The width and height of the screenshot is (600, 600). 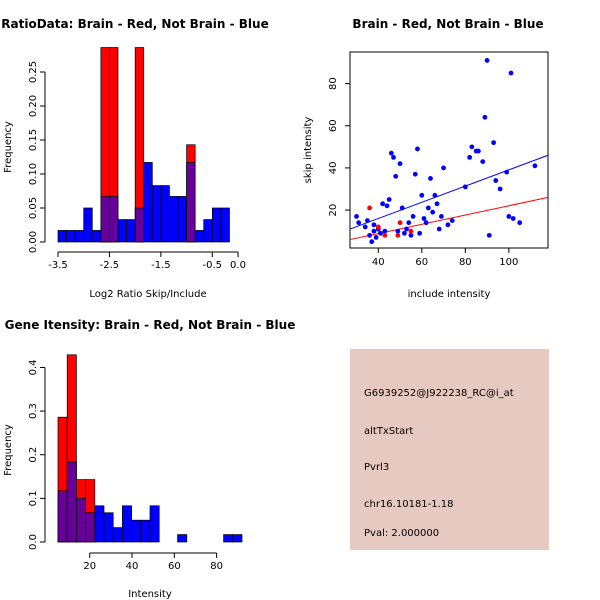 What do you see at coordinates (143, 145) in the screenshot?
I see `ratio-histogram-bars` at bounding box center [143, 145].